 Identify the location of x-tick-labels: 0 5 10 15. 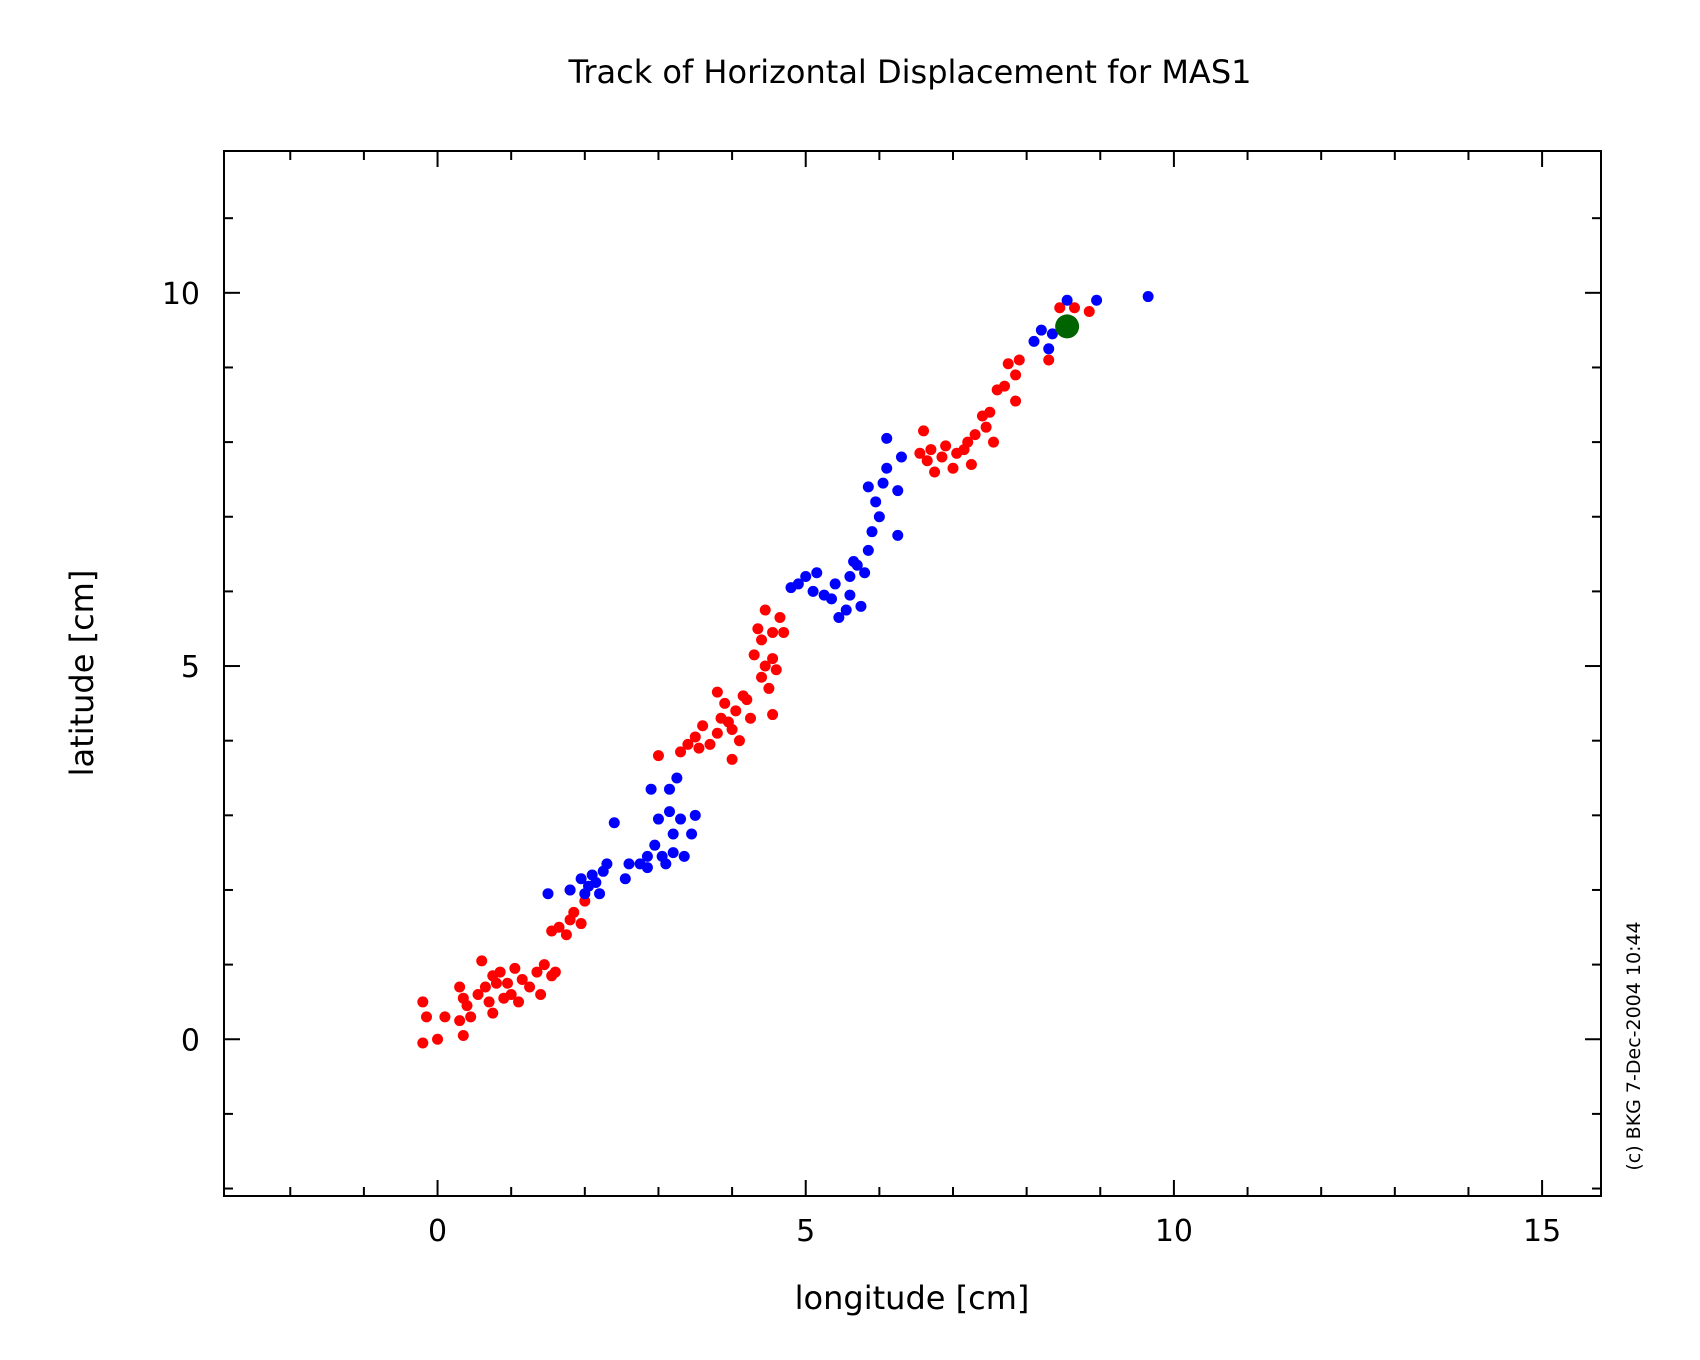
(994, 1231).